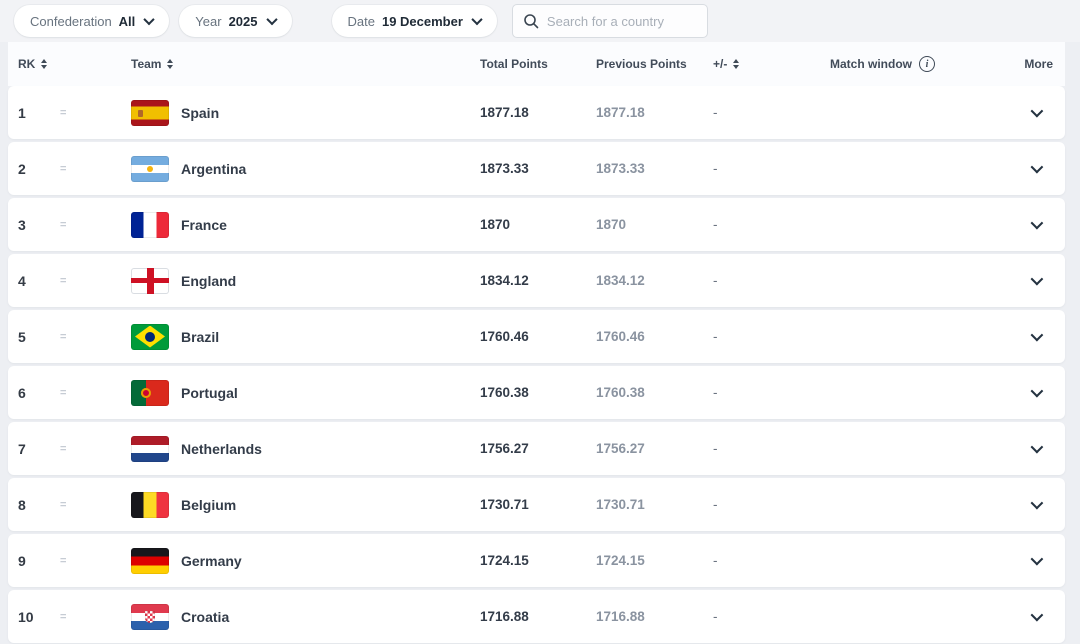 This screenshot has height=644, width=1080. Describe the element at coordinates (127, 21) in the screenshot. I see `confederation-filter-value: All` at that location.